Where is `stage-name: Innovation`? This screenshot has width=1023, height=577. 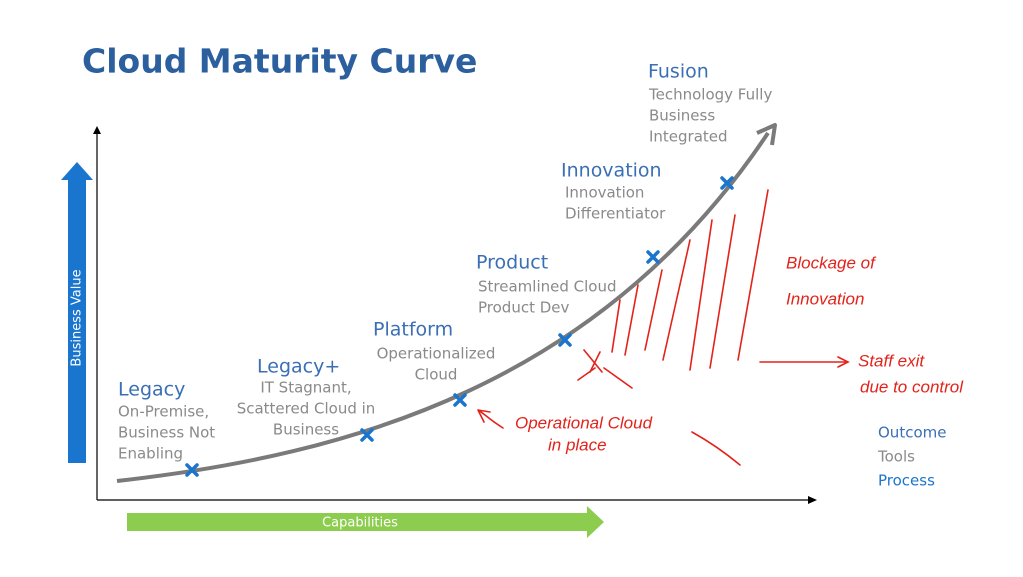
stage-name: Innovation is located at coordinates (611, 171).